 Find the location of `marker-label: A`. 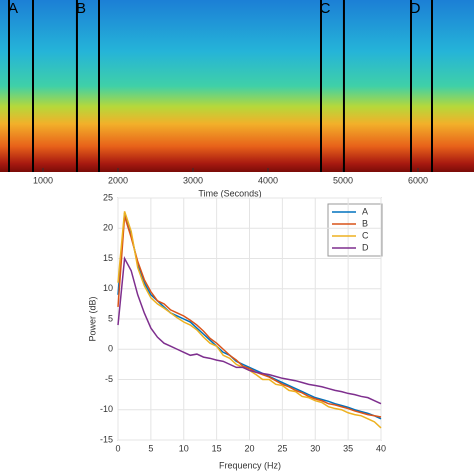

marker-label: A is located at coordinates (13, 8).